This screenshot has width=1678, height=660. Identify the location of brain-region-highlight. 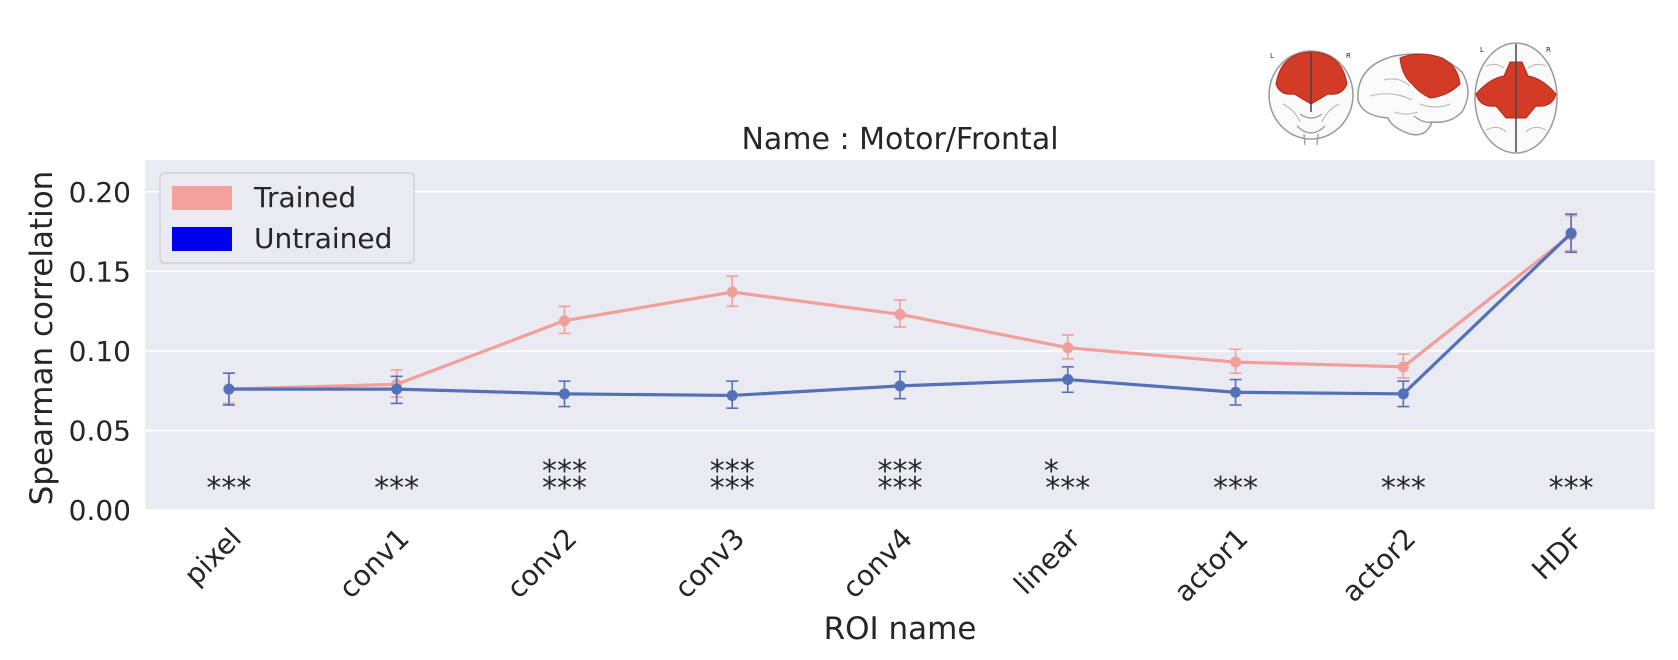
(1430, 76).